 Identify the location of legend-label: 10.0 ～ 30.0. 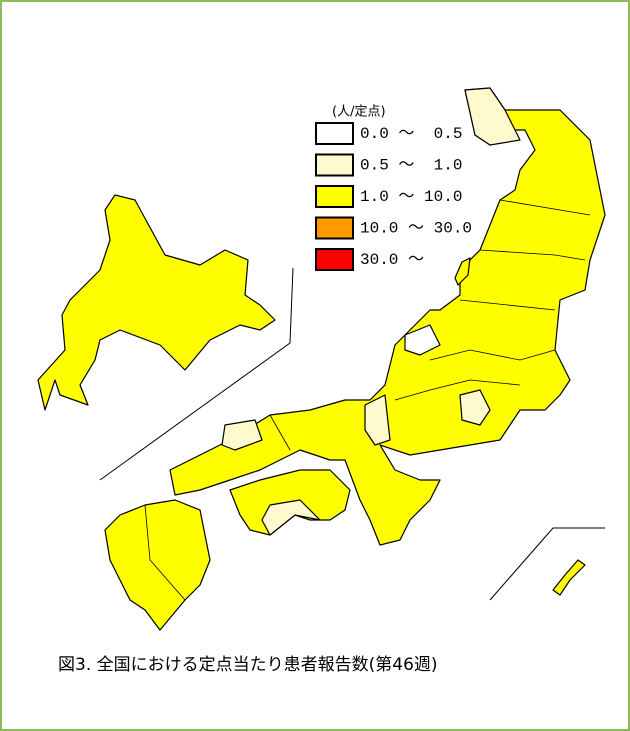
(416, 229).